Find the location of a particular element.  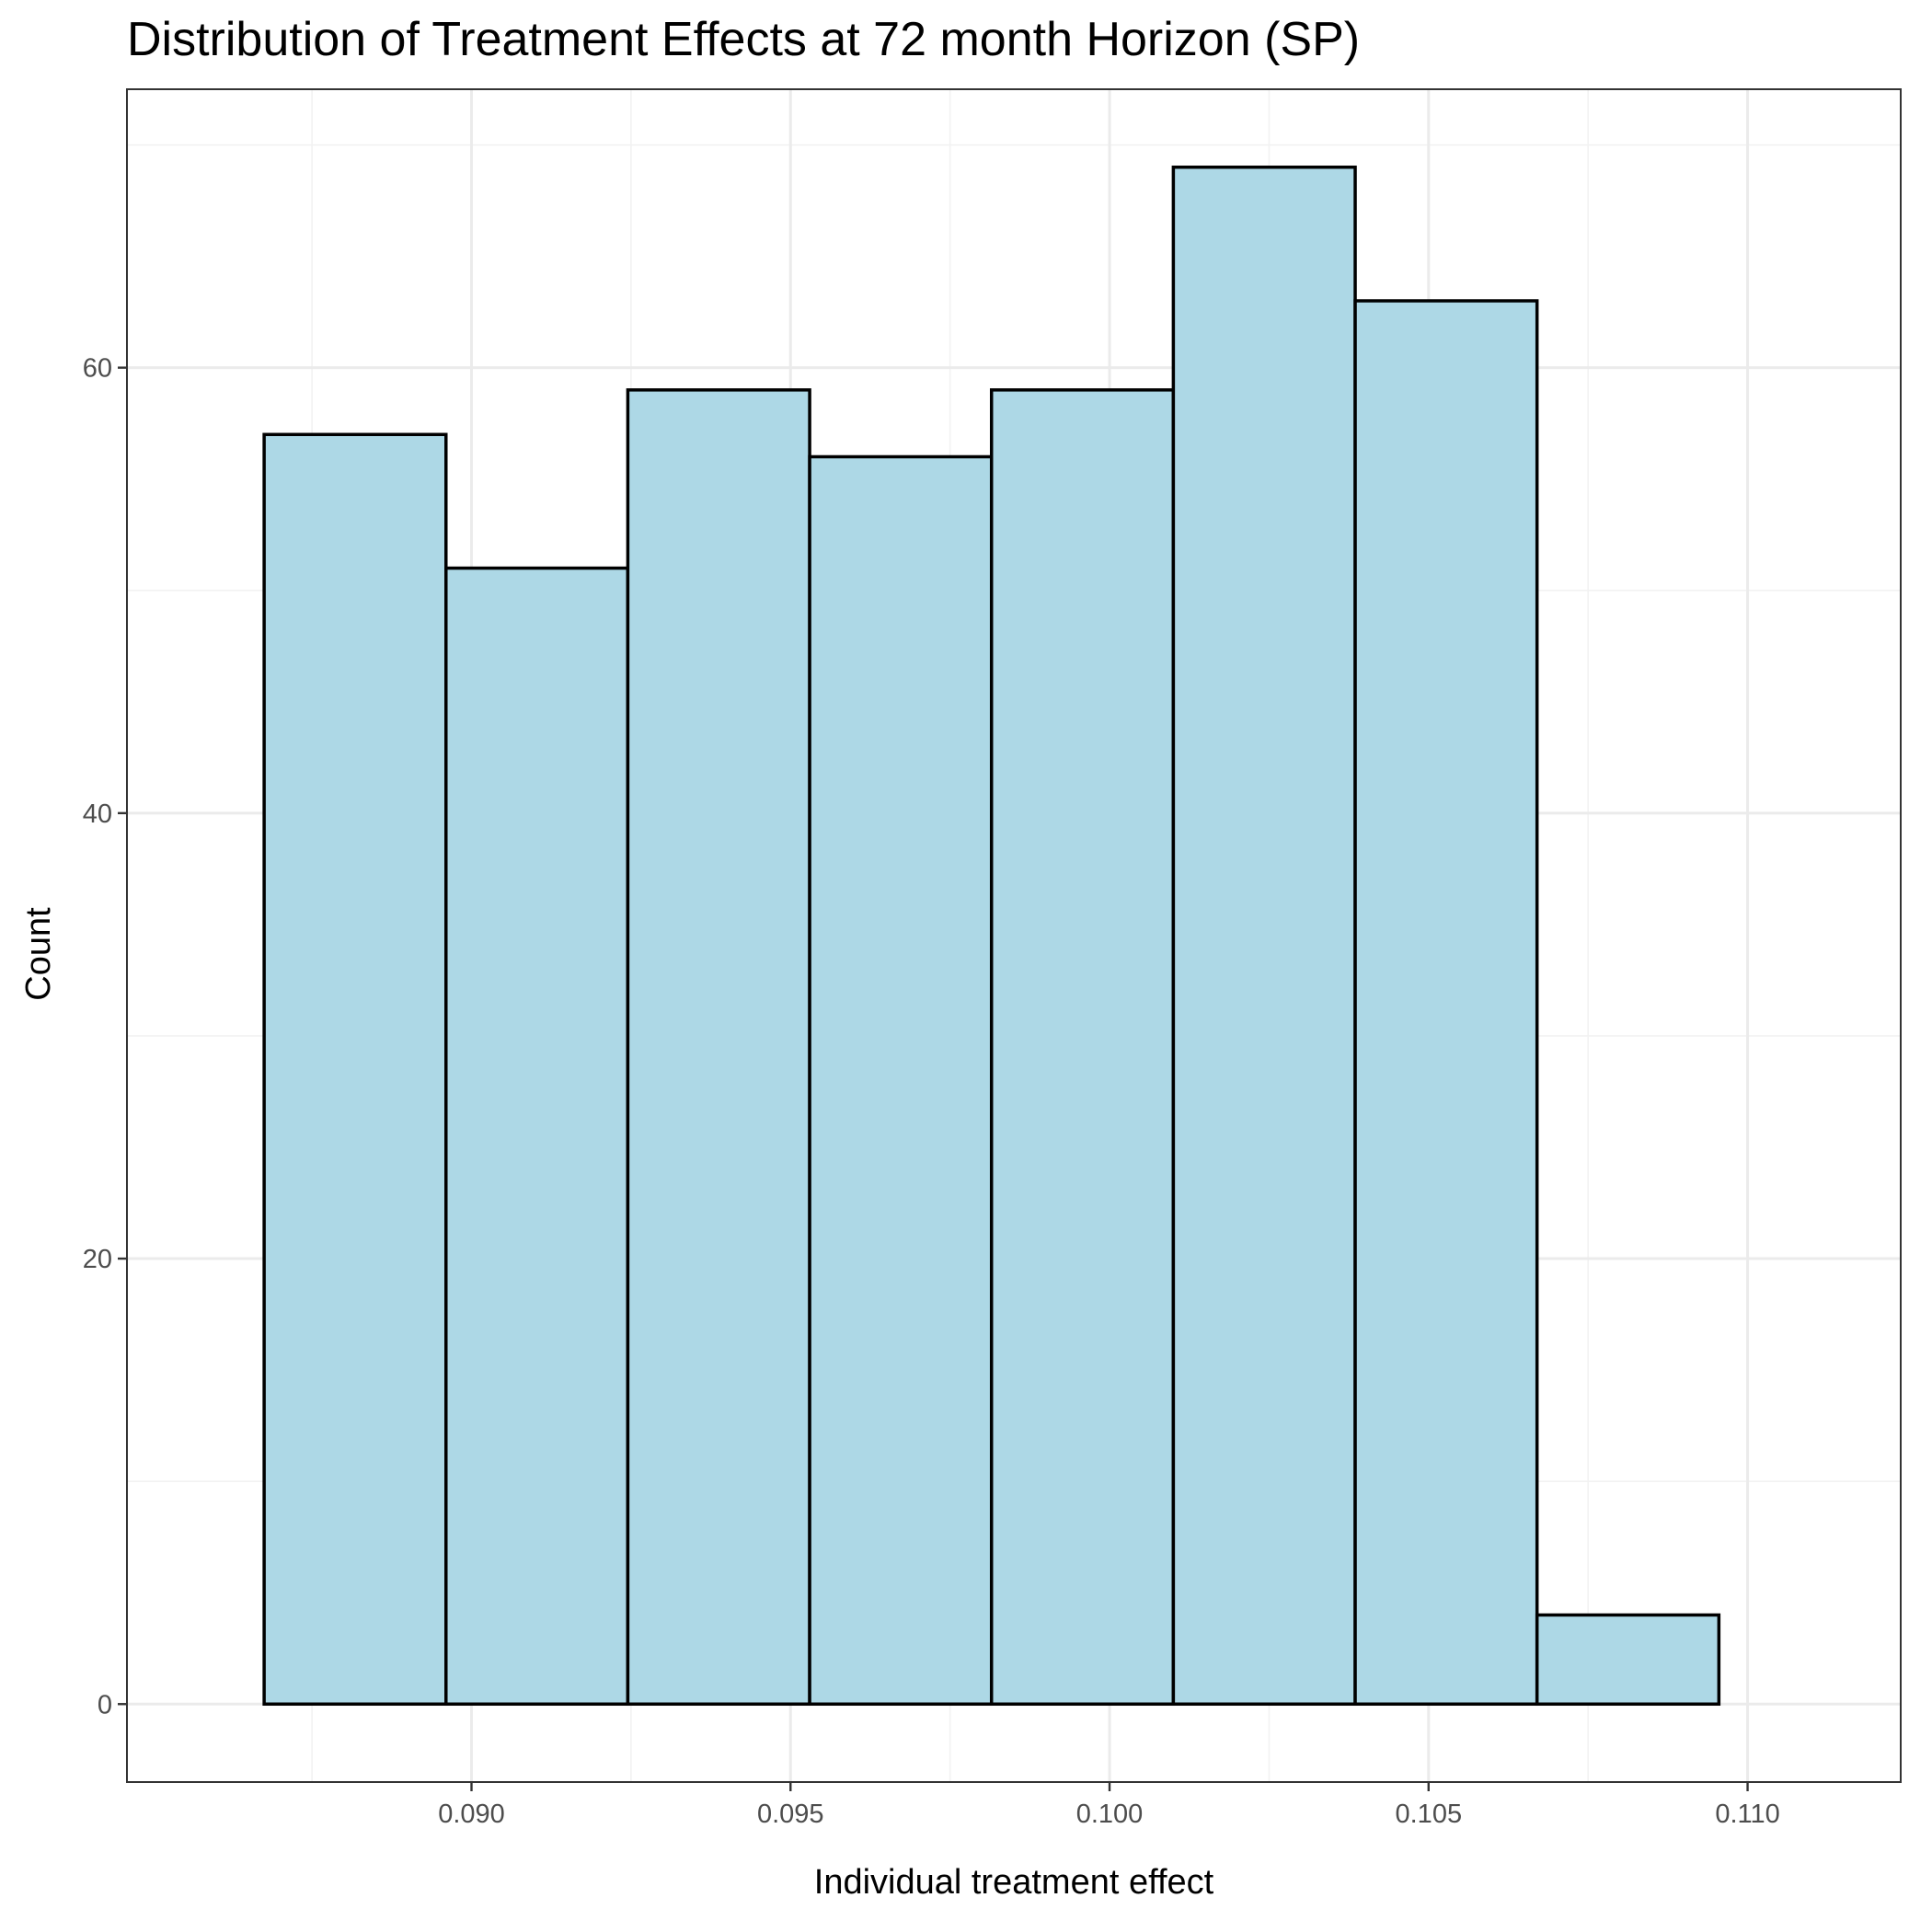

y-tick-label: 40 is located at coordinates (97, 814).